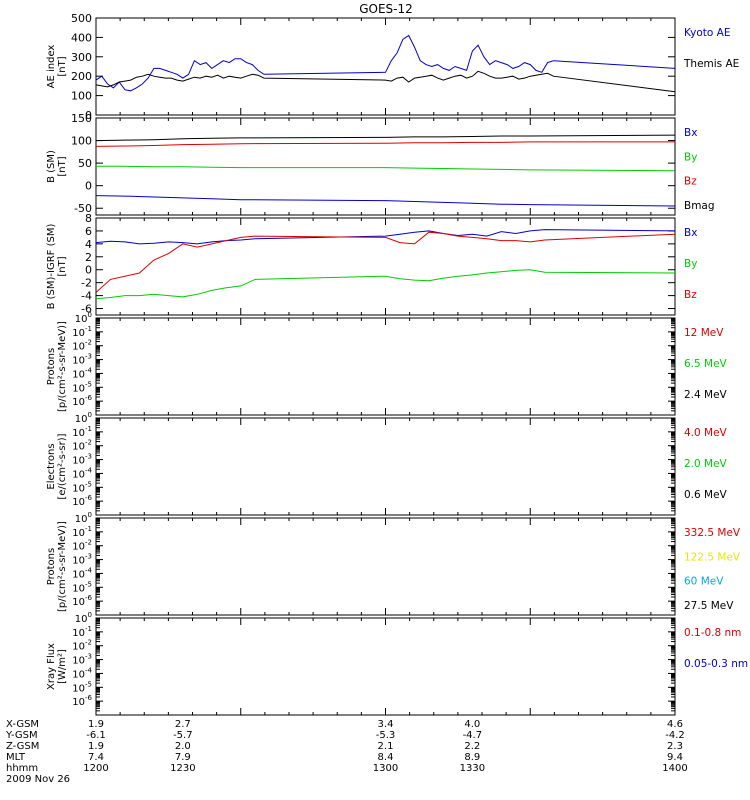 This screenshot has width=750, height=800. What do you see at coordinates (81, 57) in the screenshot?
I see `y-tick-label: 300` at bounding box center [81, 57].